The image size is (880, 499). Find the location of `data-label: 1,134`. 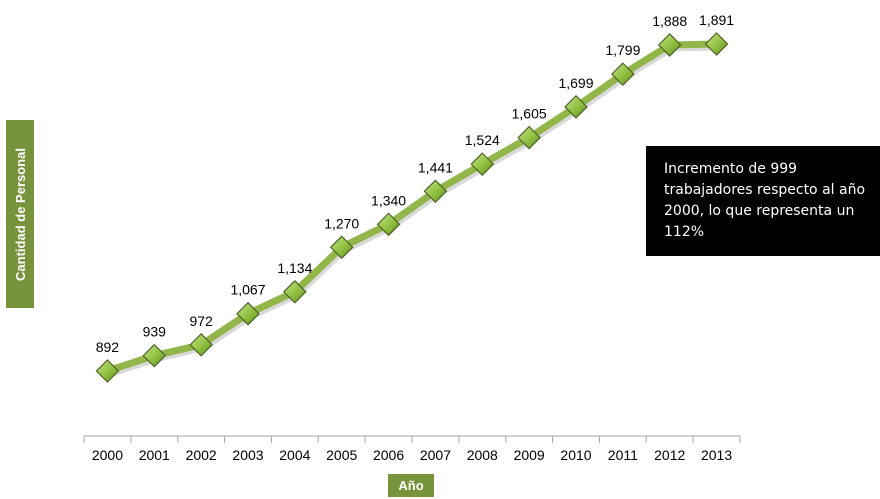

data-label: 1,134 is located at coordinates (294, 268).